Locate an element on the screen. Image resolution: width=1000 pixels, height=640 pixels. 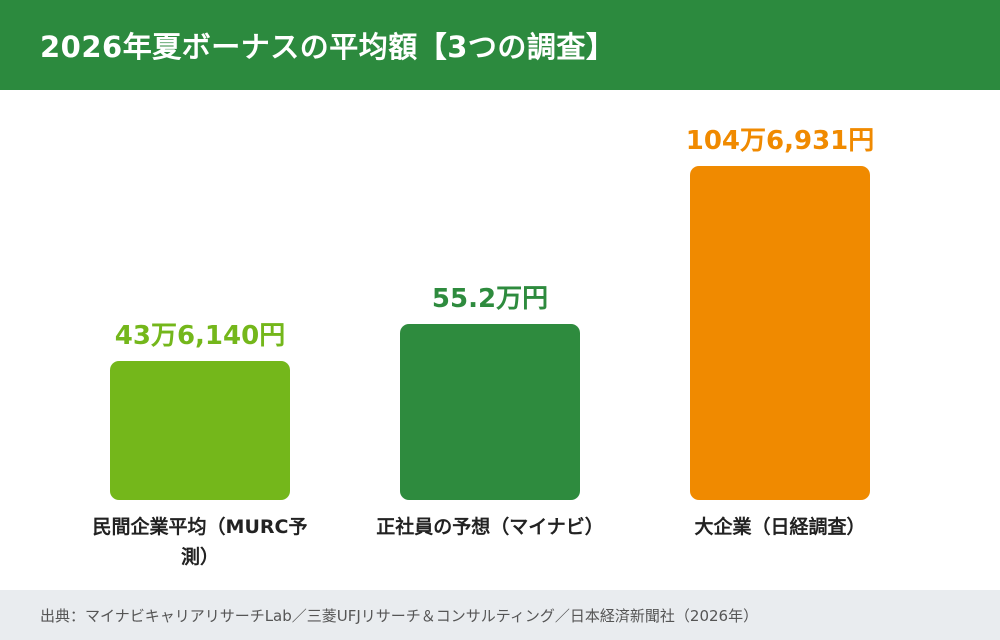
value-label-1: 43万6,140円 is located at coordinates (200, 336).